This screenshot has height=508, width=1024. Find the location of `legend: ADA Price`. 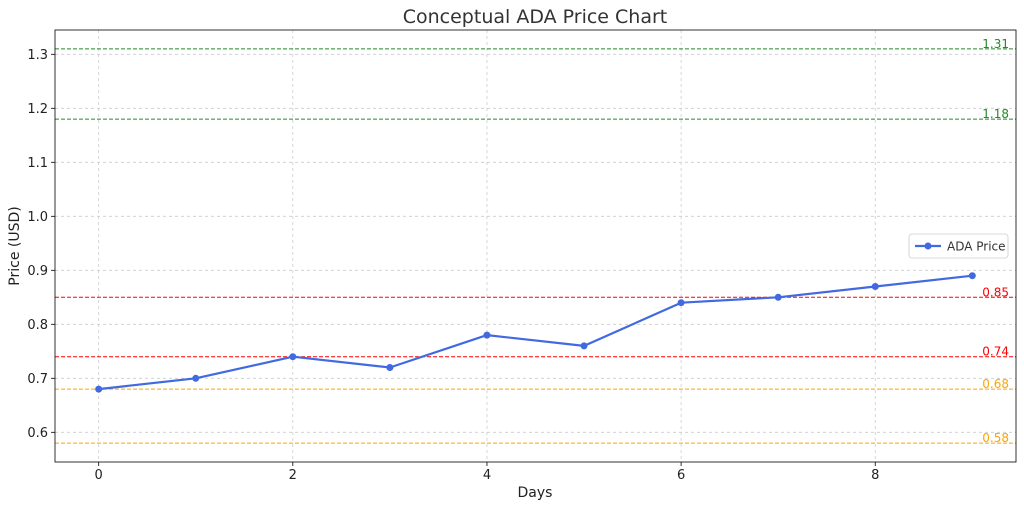

legend: ADA Price is located at coordinates (958, 246).